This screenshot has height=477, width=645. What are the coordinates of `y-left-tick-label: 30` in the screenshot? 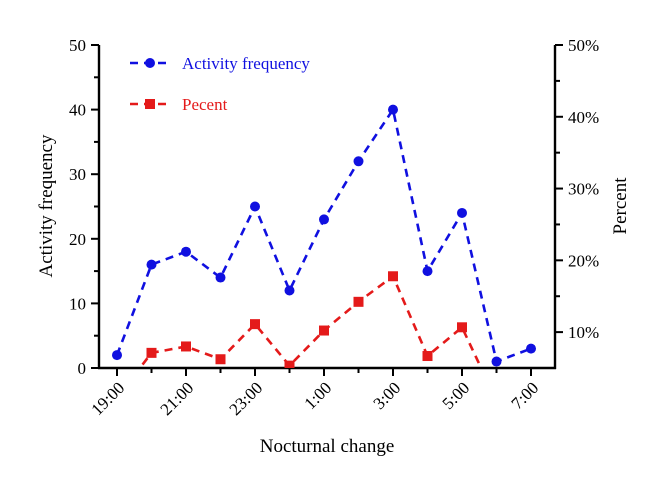 It's located at (77, 174).